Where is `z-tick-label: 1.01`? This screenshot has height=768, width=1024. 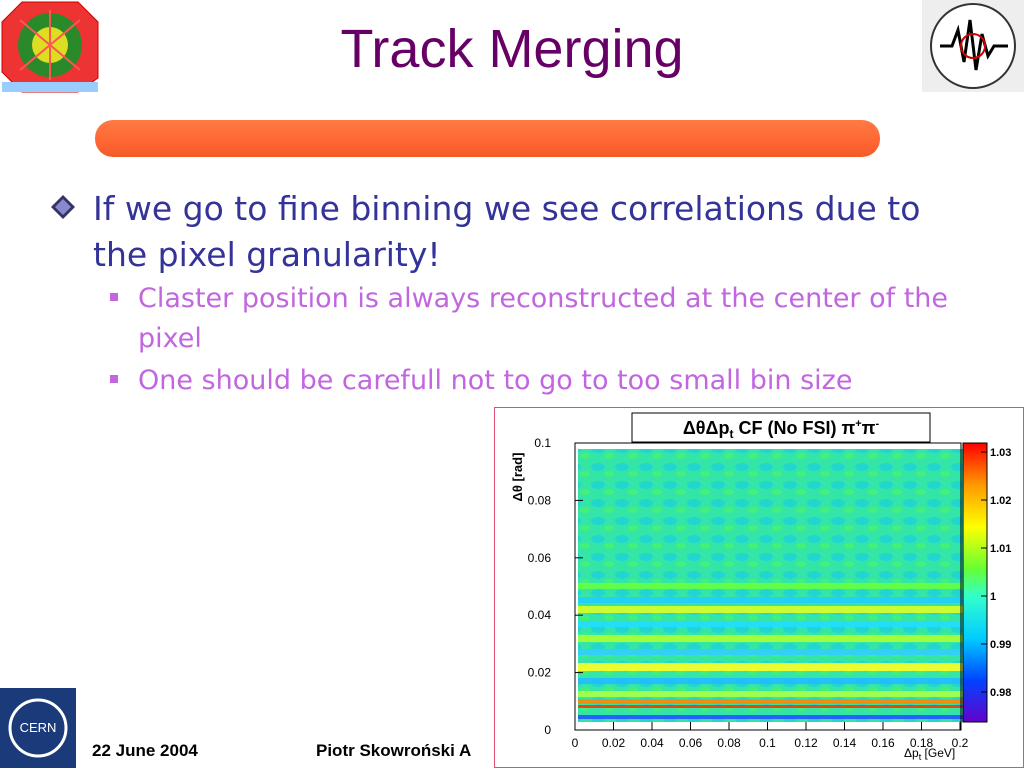 z-tick-label: 1.01 is located at coordinates (1000, 549).